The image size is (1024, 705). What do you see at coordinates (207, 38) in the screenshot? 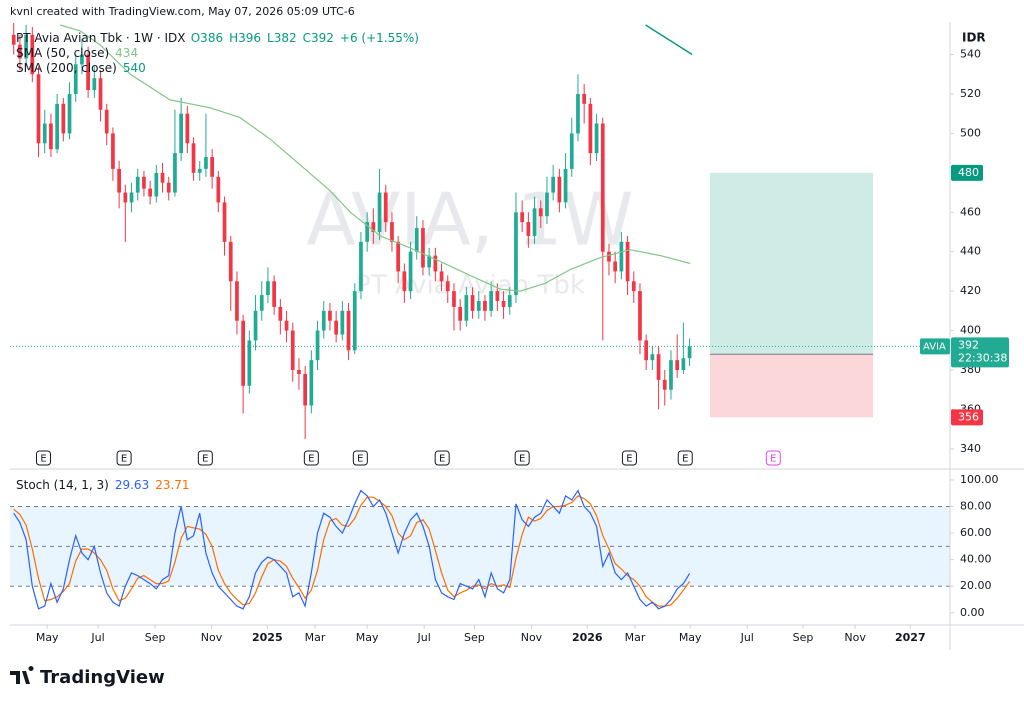
I see `legend-open: O386` at bounding box center [207, 38].